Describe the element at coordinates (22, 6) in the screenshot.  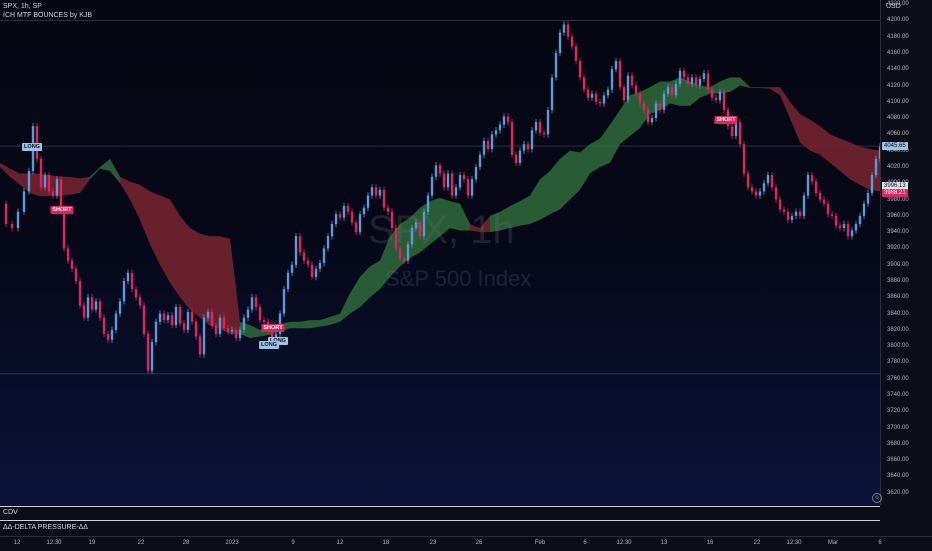
I see `symbol-title: SPX, 1h, SP` at that location.